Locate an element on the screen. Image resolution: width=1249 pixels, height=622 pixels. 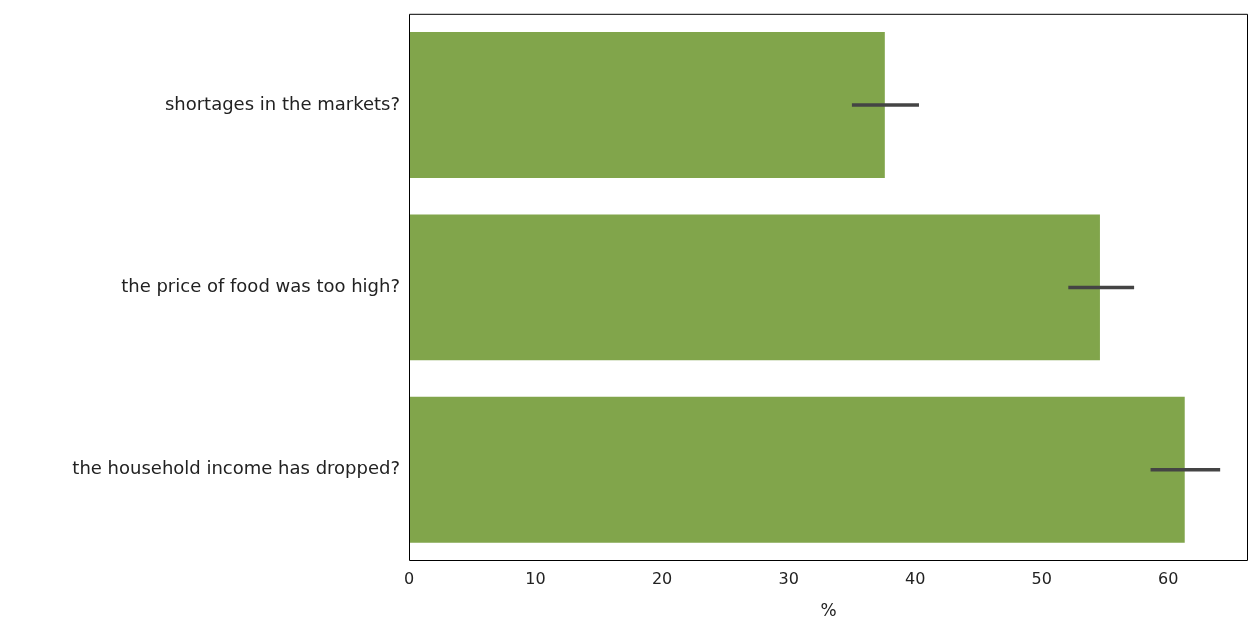
x-tick-label: 20 is located at coordinates (662, 578).